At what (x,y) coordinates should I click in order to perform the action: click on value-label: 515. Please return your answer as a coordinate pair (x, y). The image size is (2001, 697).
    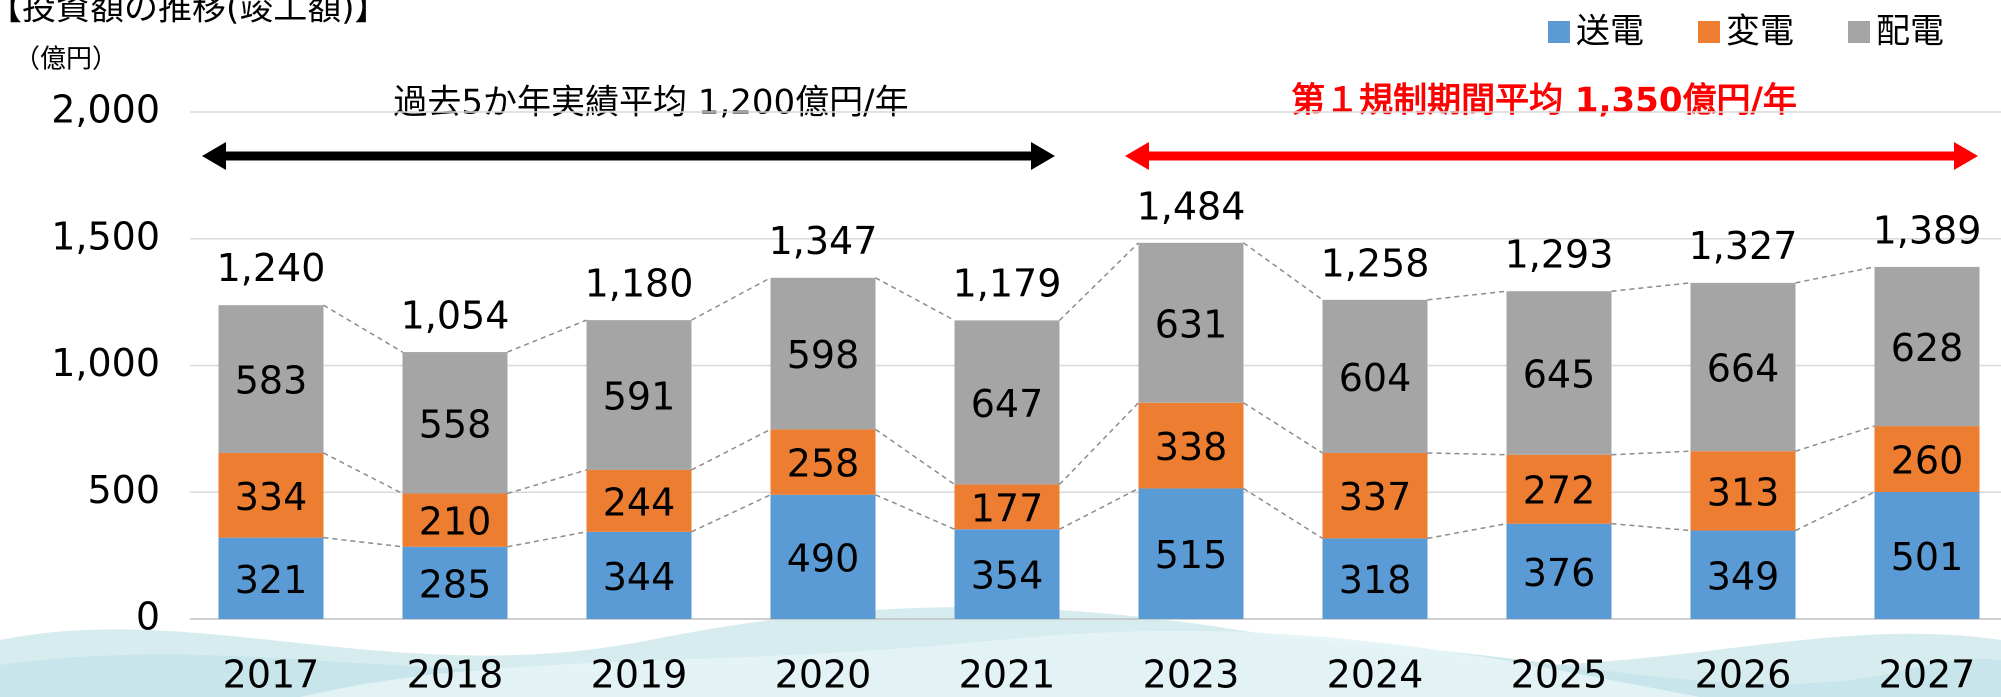
    Looking at the image, I should click on (1191, 555).